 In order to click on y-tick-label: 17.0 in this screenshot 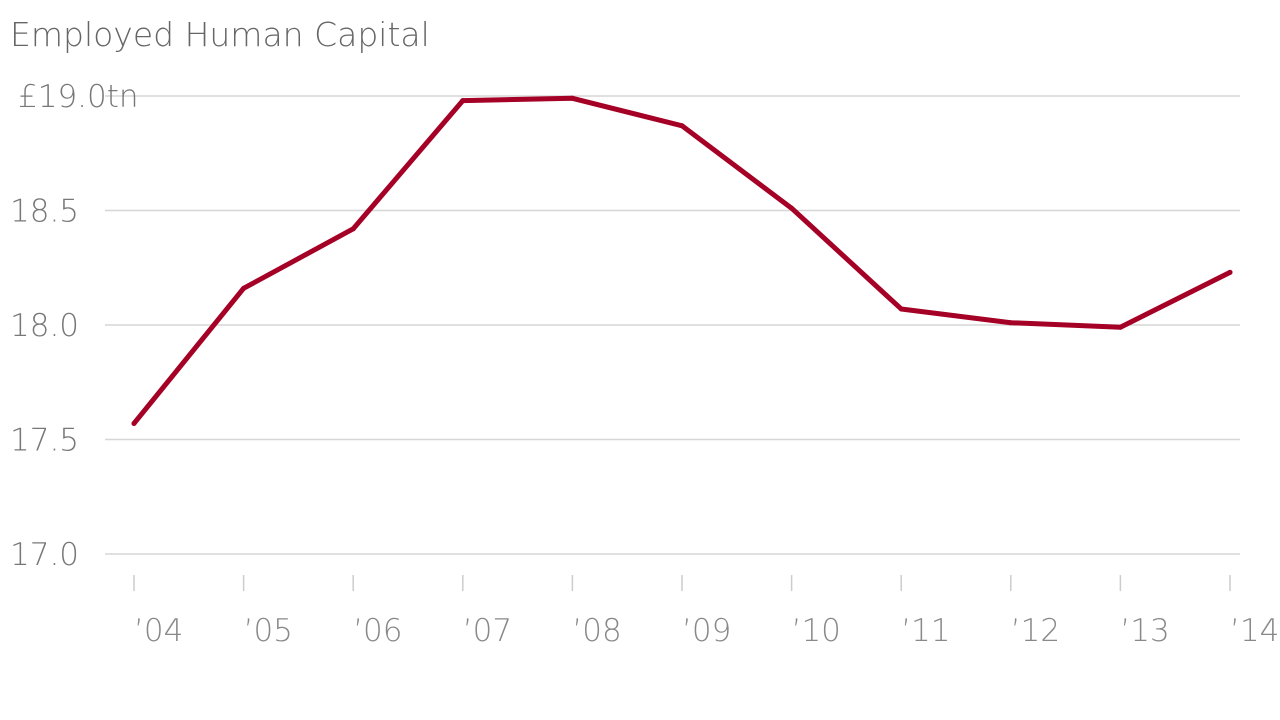, I will do `click(44, 555)`.